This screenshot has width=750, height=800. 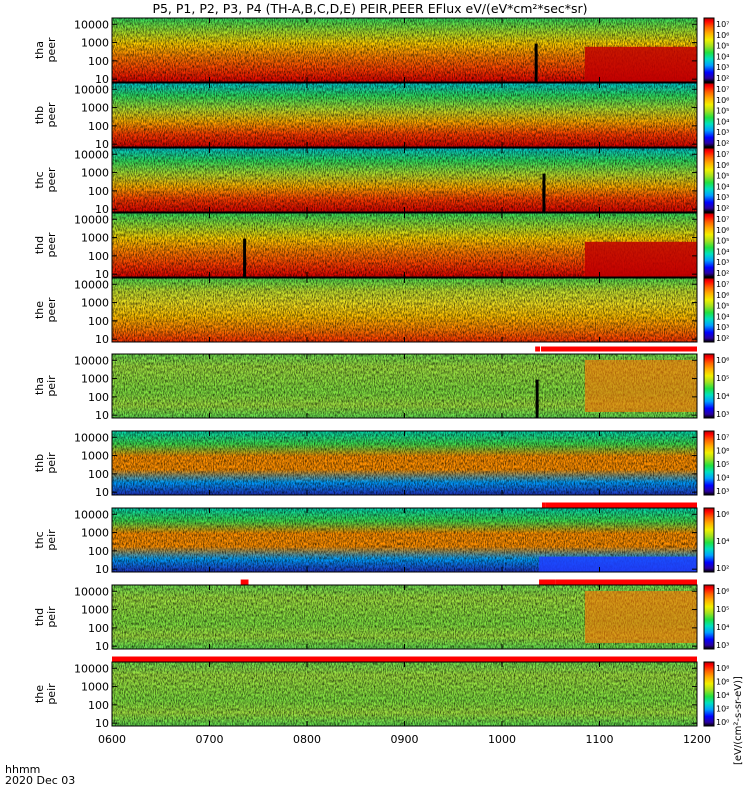 What do you see at coordinates (405, 739) in the screenshot?
I see `x-tick-label: 0900` at bounding box center [405, 739].